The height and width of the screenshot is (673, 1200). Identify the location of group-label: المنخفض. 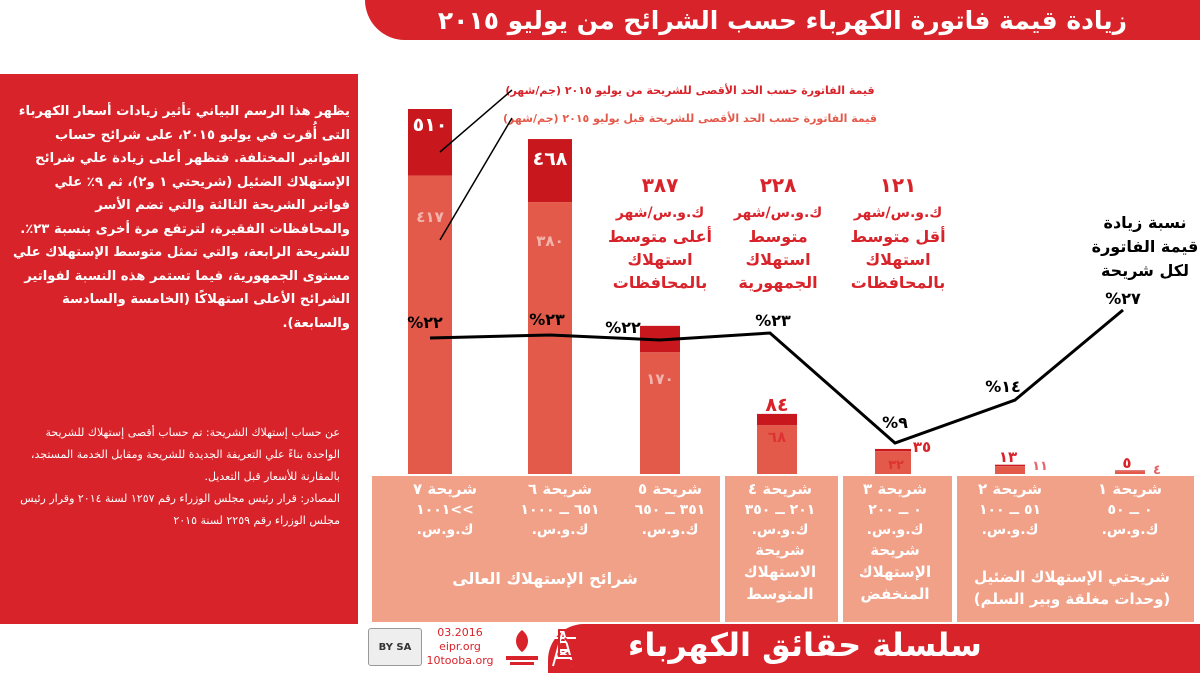
(894, 594).